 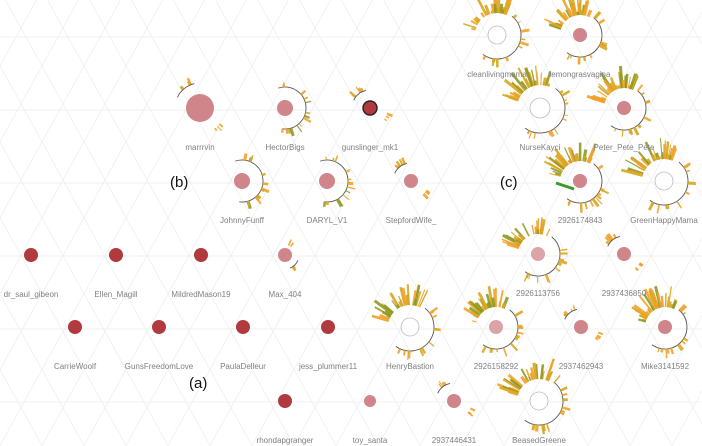 I want to click on user-node-mildredmason19, so click(x=201, y=255).